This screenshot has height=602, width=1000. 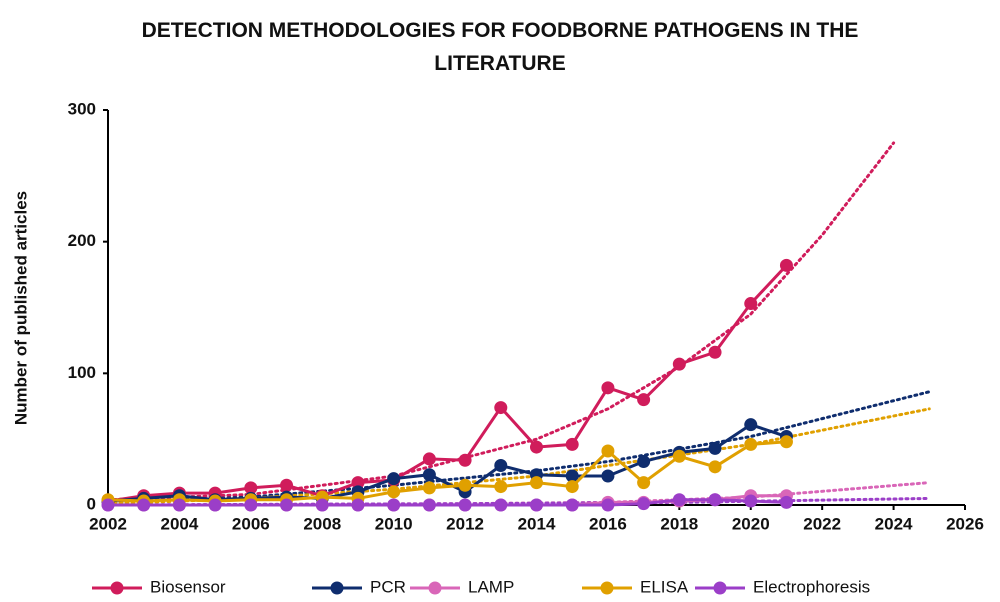 I want to click on x-tick-label: 2006, so click(x=251, y=523).